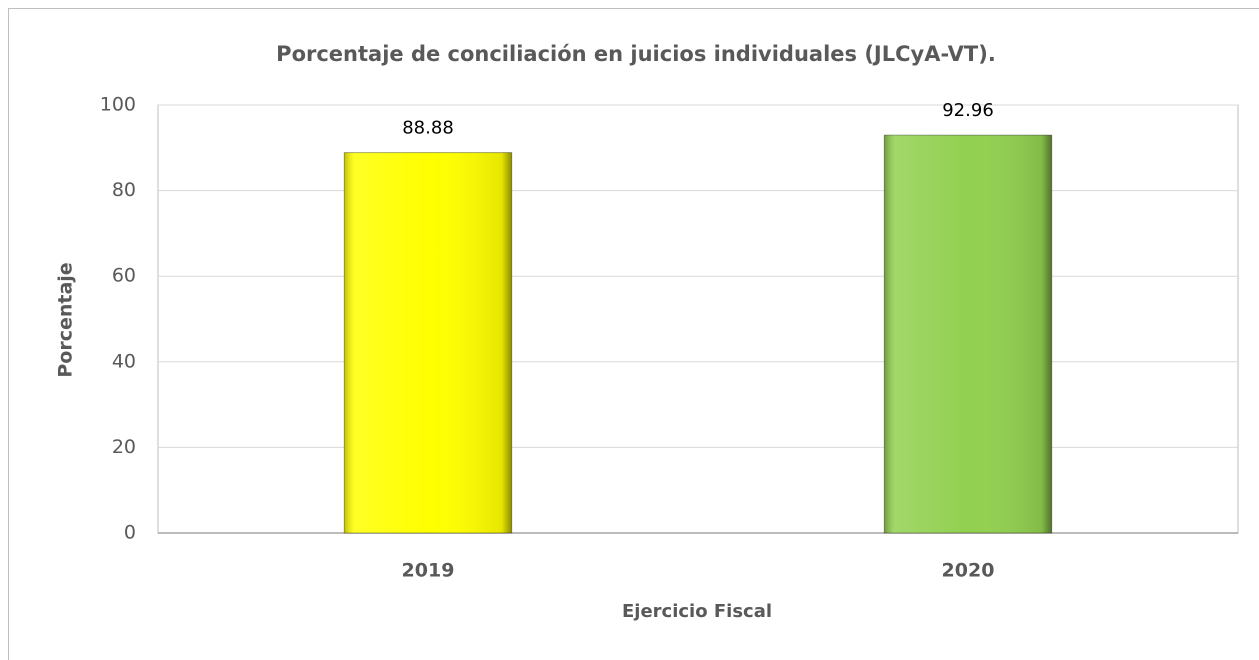  I want to click on y-tick-label: 100, so click(118, 105).